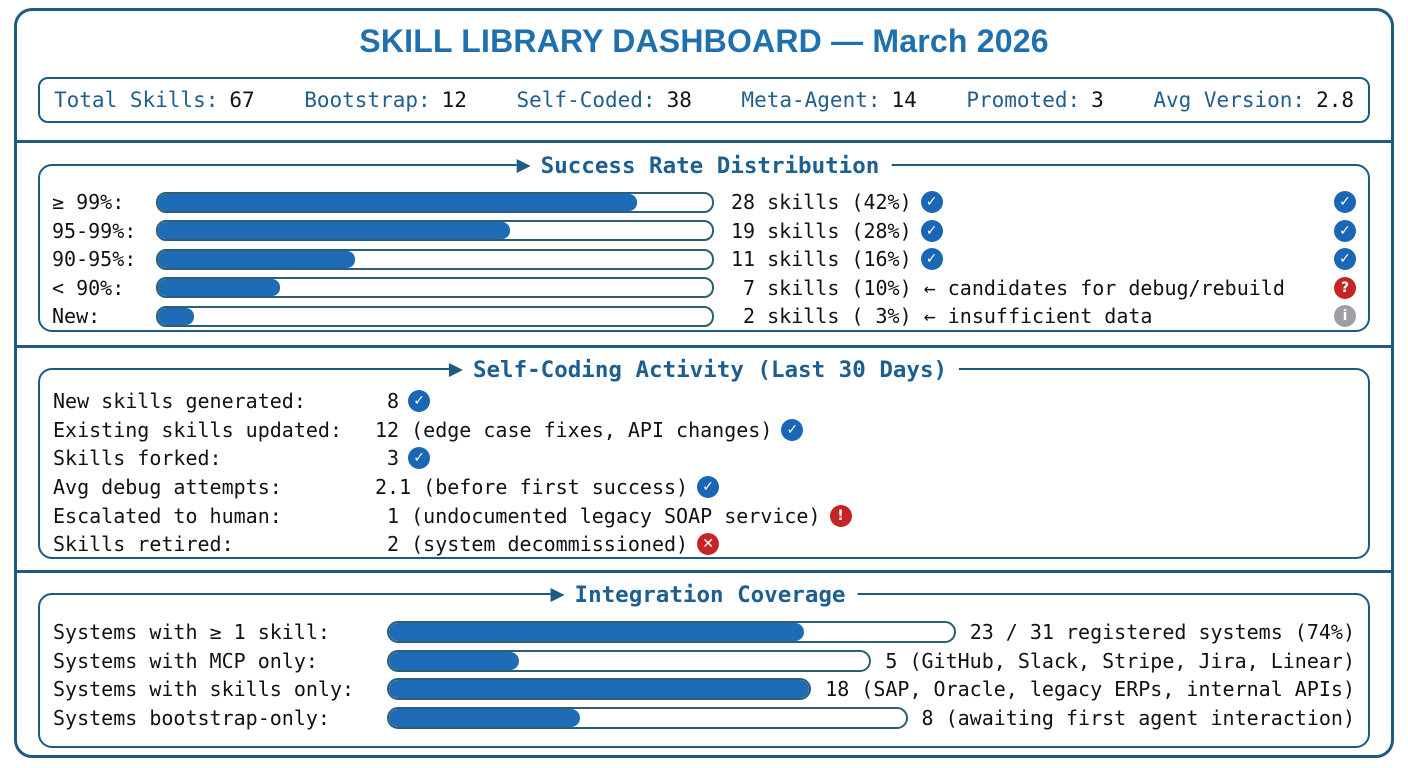 The width and height of the screenshot is (1408, 768). What do you see at coordinates (1162, 632) in the screenshot?
I see `integration-value-text: 23 / 31 registered systems (74%)` at bounding box center [1162, 632].